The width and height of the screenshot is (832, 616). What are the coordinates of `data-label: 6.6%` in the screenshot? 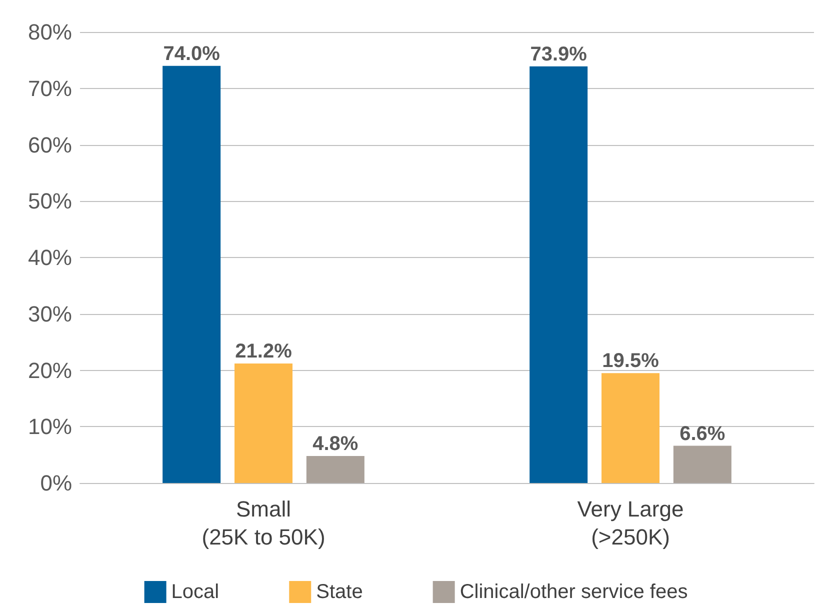 It's located at (703, 433).